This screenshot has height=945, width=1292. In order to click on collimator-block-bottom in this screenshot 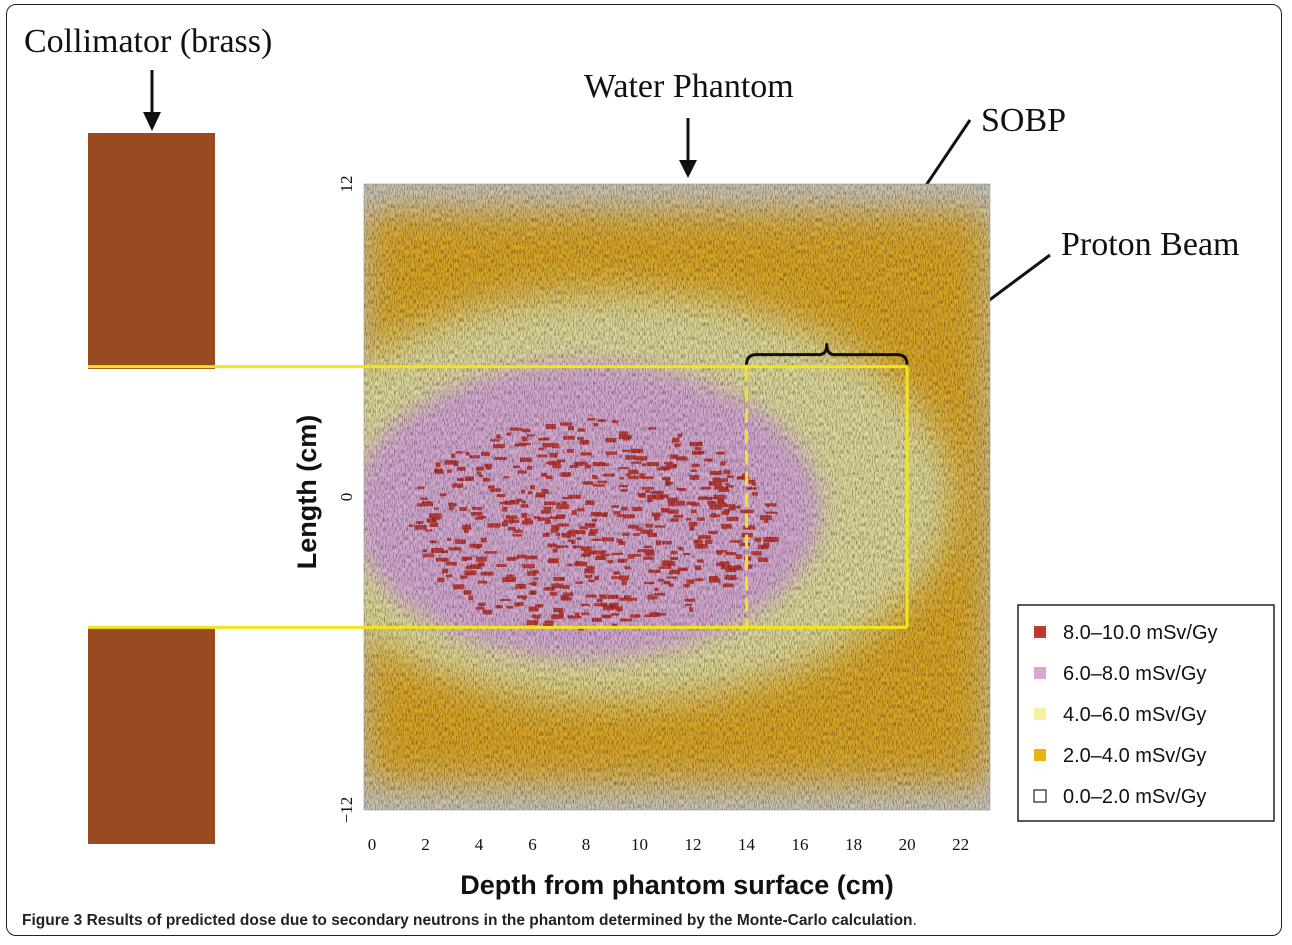, I will do `click(151, 735)`.